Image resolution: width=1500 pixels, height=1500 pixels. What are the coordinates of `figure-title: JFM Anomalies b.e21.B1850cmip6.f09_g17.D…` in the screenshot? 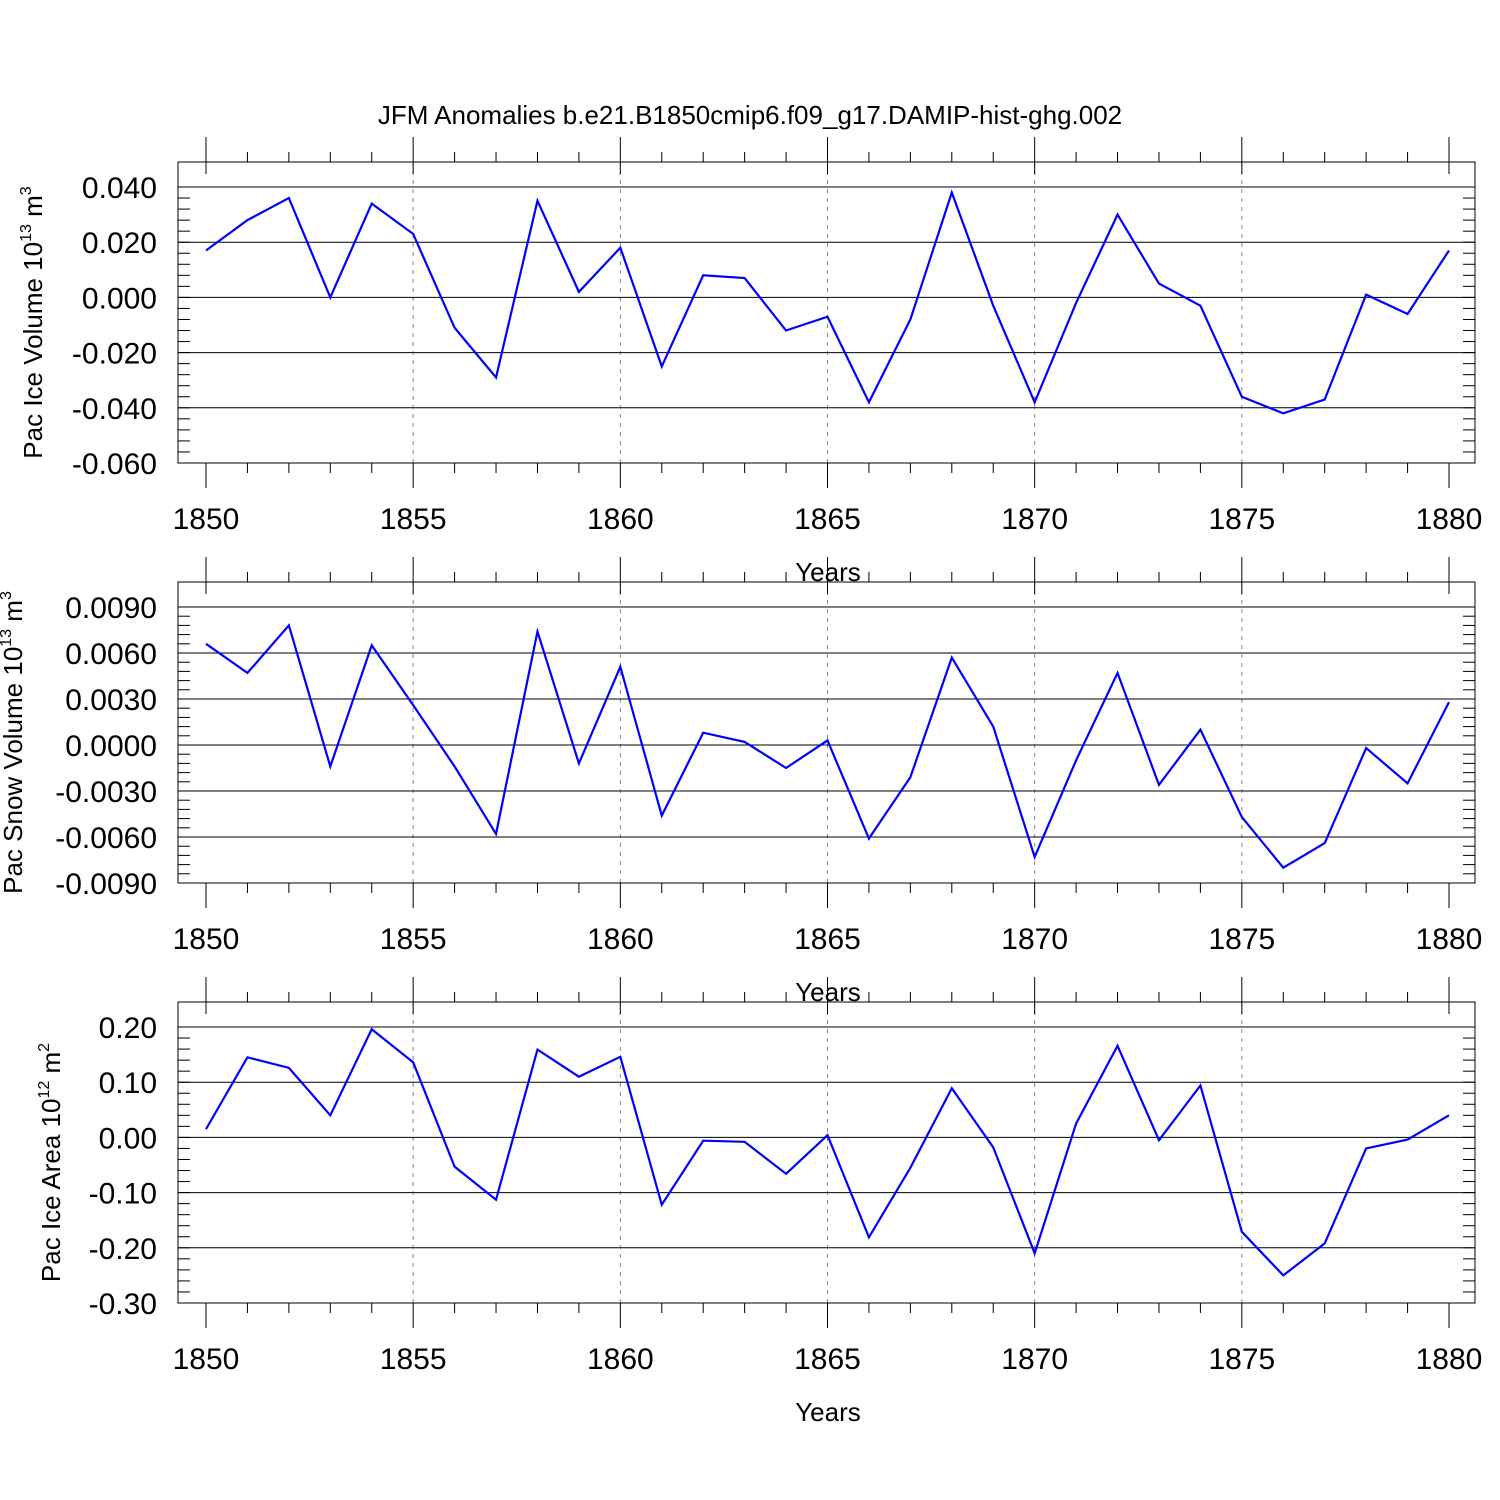 It's located at (750, 115).